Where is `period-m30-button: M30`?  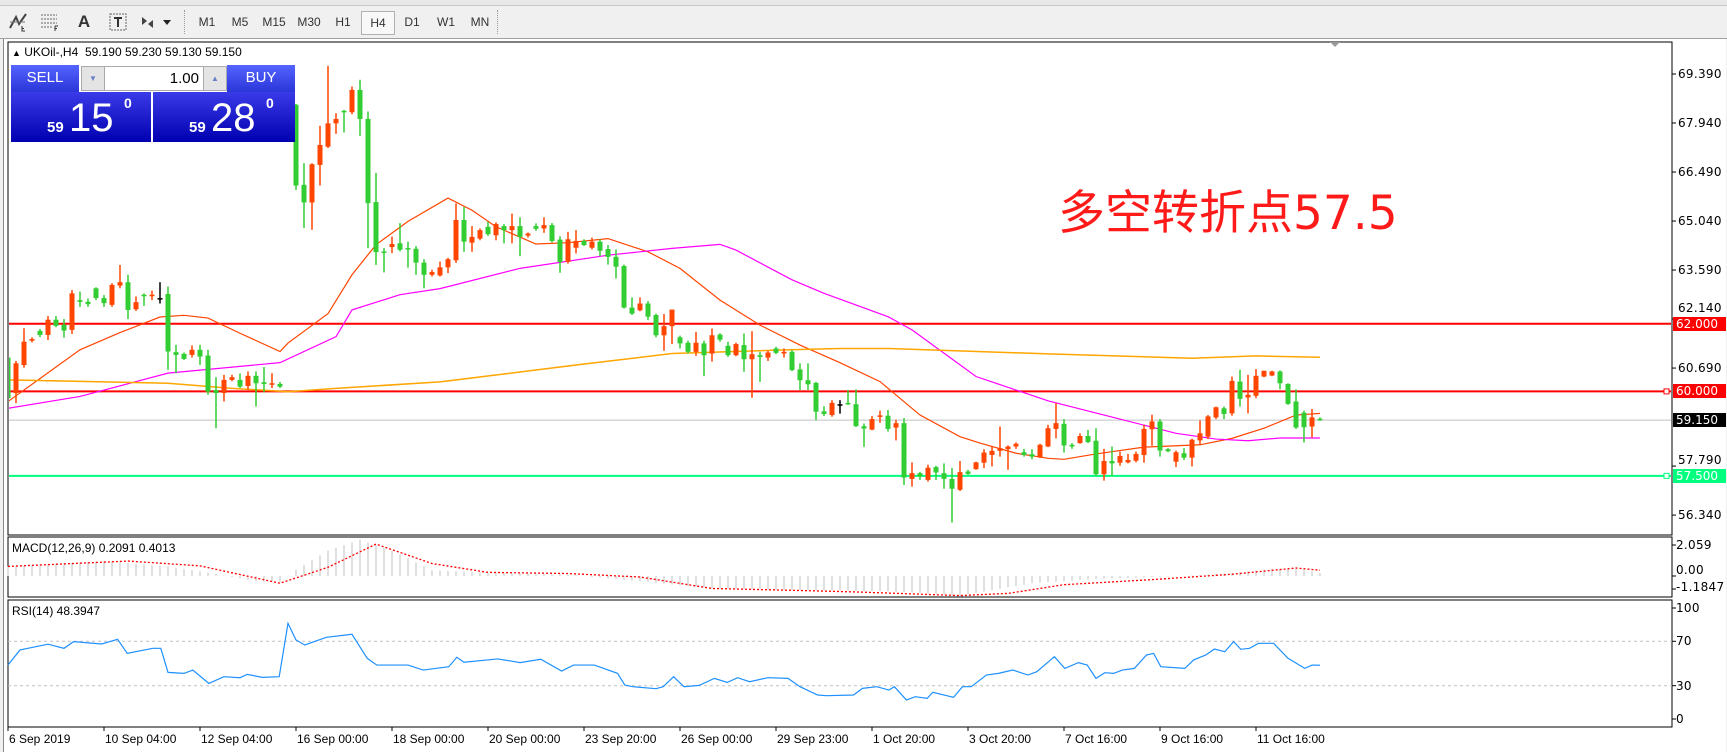 period-m30-button: M30 is located at coordinates (309, 22).